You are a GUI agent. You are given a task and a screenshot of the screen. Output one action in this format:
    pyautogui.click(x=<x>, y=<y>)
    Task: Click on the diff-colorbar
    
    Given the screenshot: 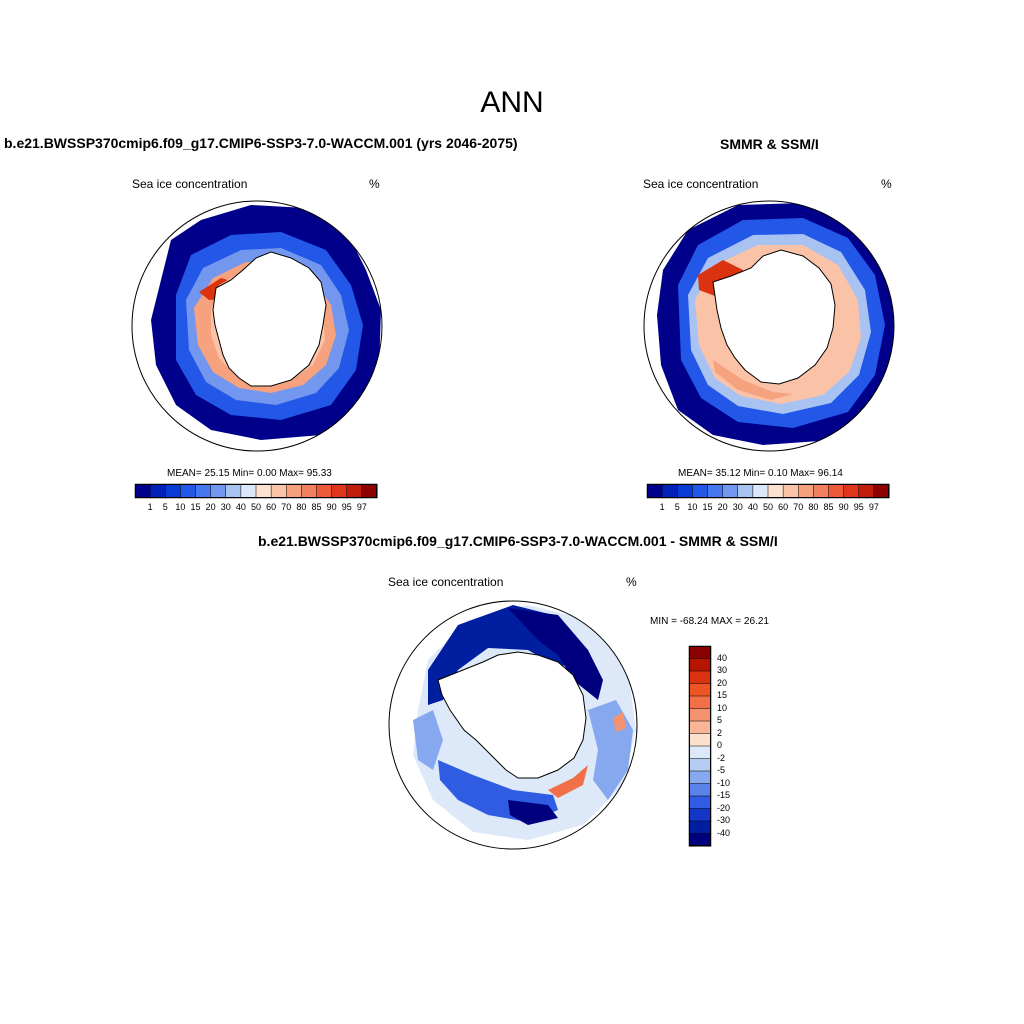 What is the action you would take?
    pyautogui.click(x=700, y=746)
    